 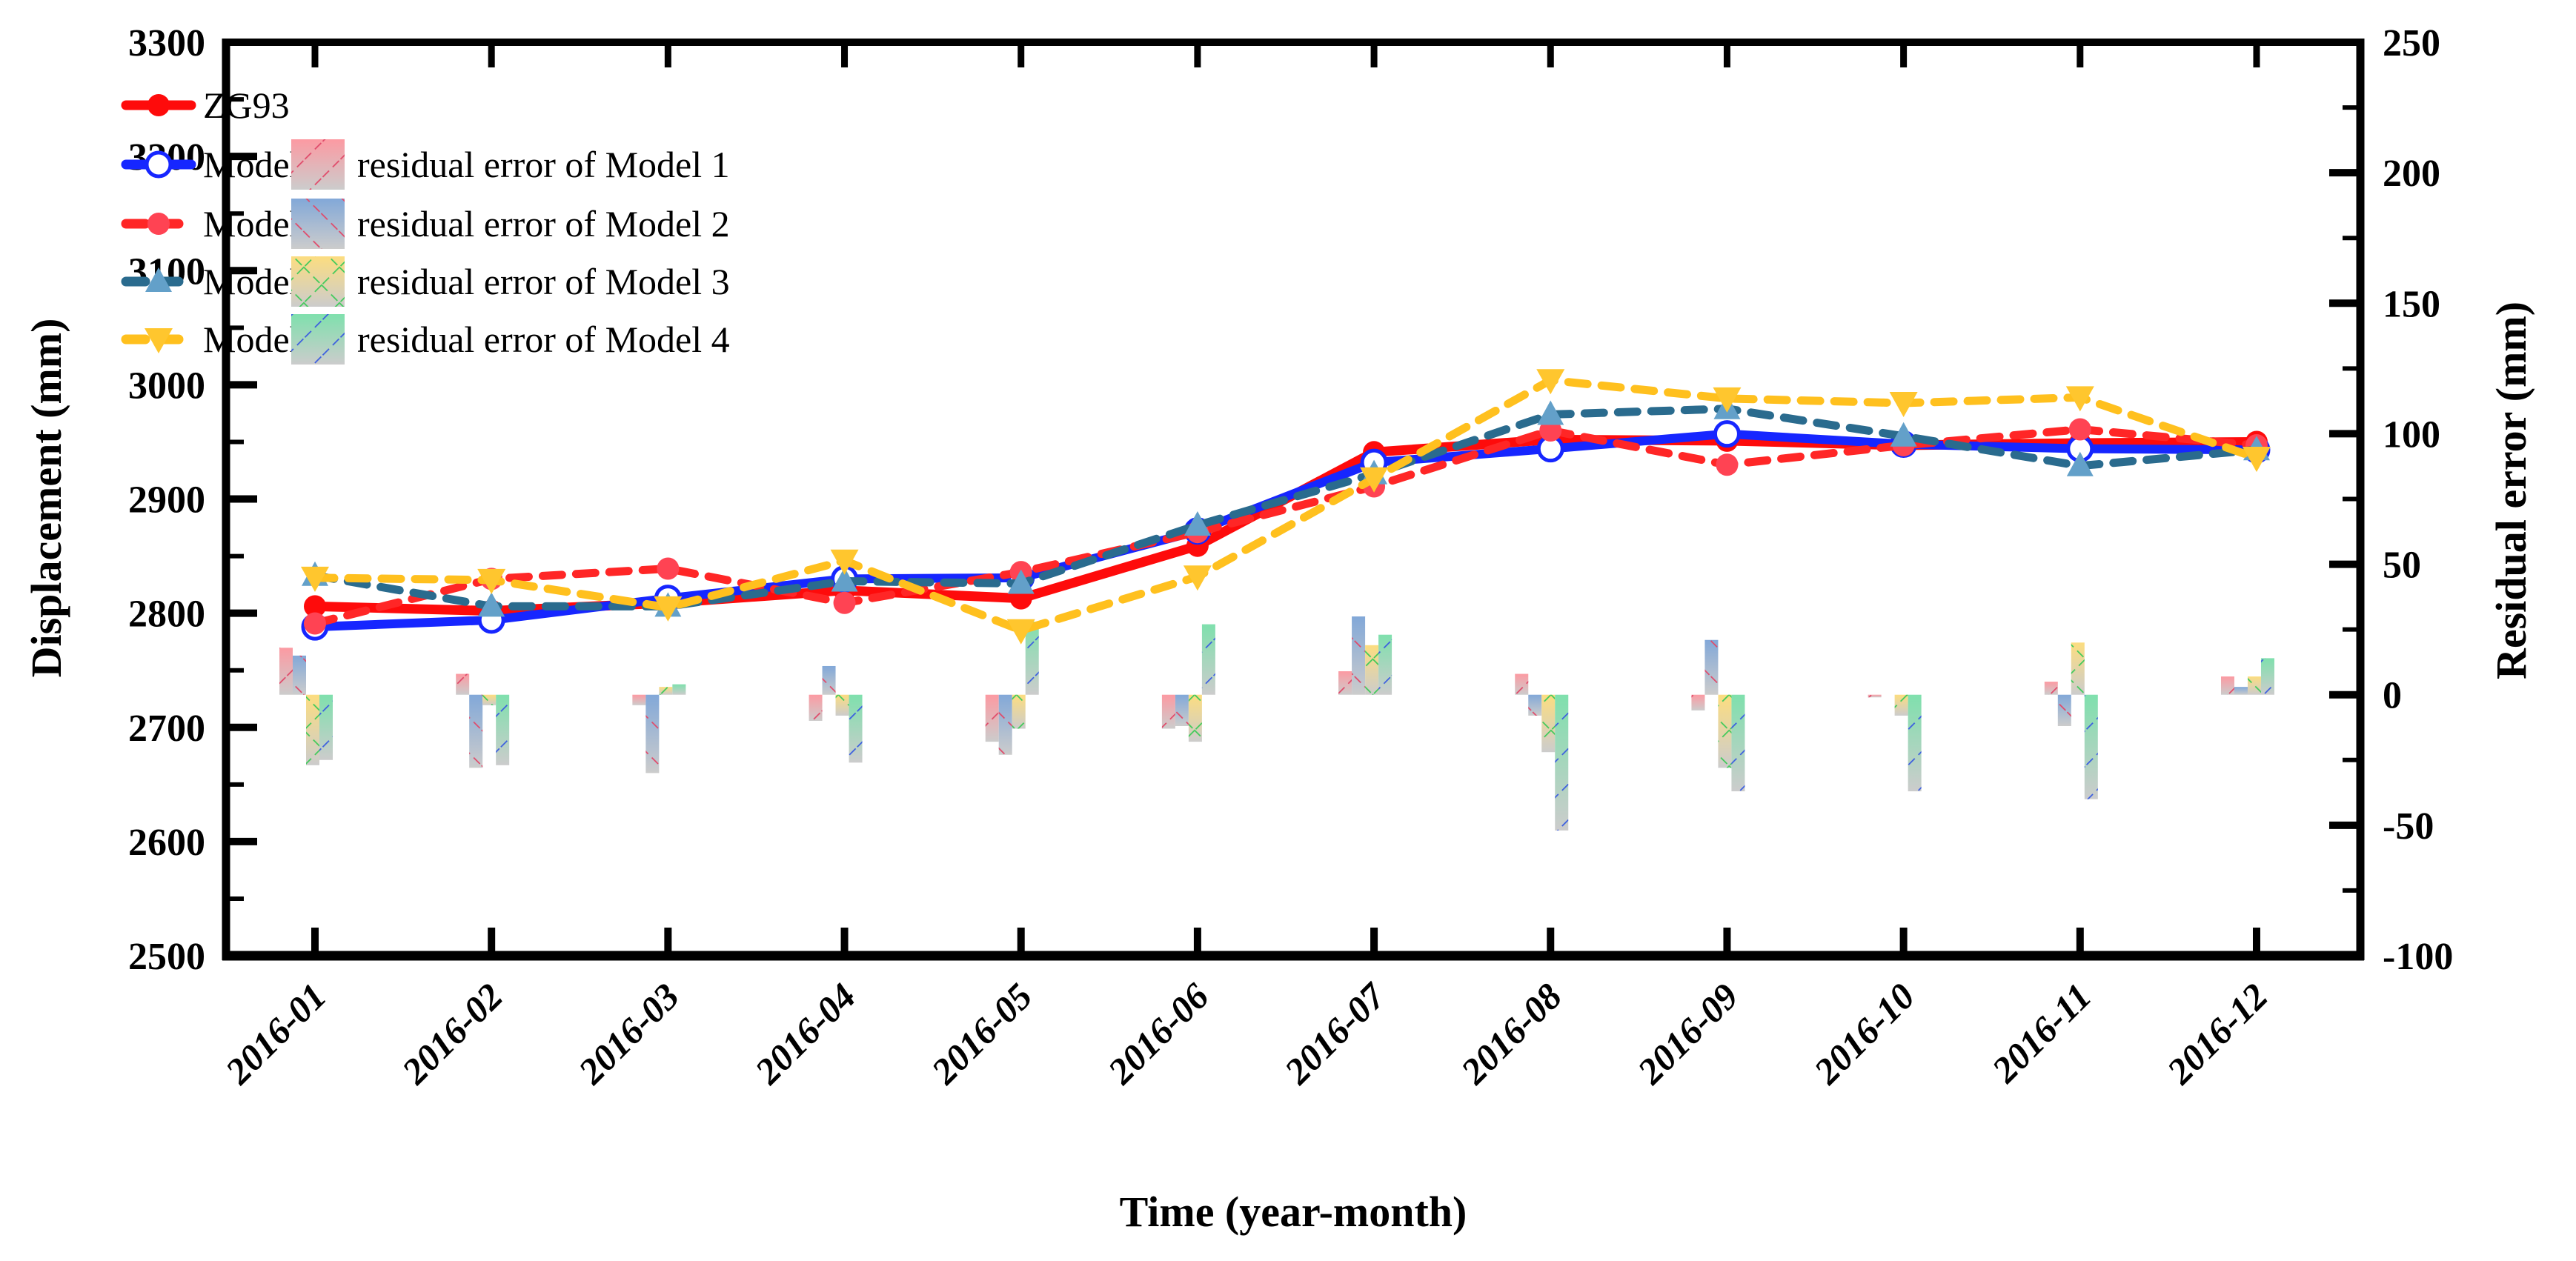 I want to click on x-tick-label: 2016-06, so click(x=1158, y=1034).